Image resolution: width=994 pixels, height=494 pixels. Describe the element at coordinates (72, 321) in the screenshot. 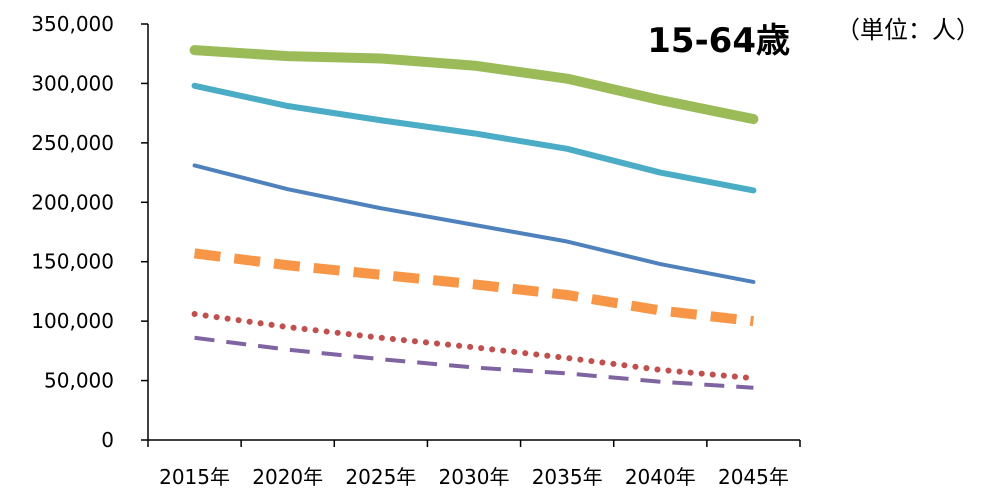

I see `y-tick-label: 100,000` at that location.